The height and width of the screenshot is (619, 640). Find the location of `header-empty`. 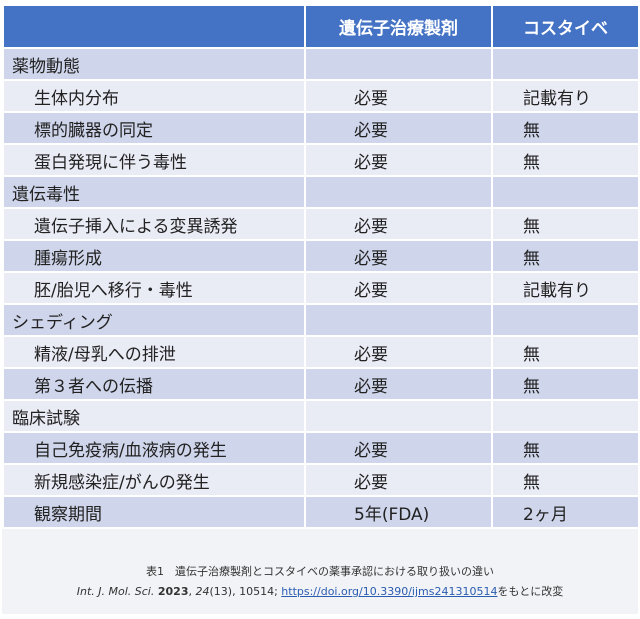

header-empty is located at coordinates (154, 26).